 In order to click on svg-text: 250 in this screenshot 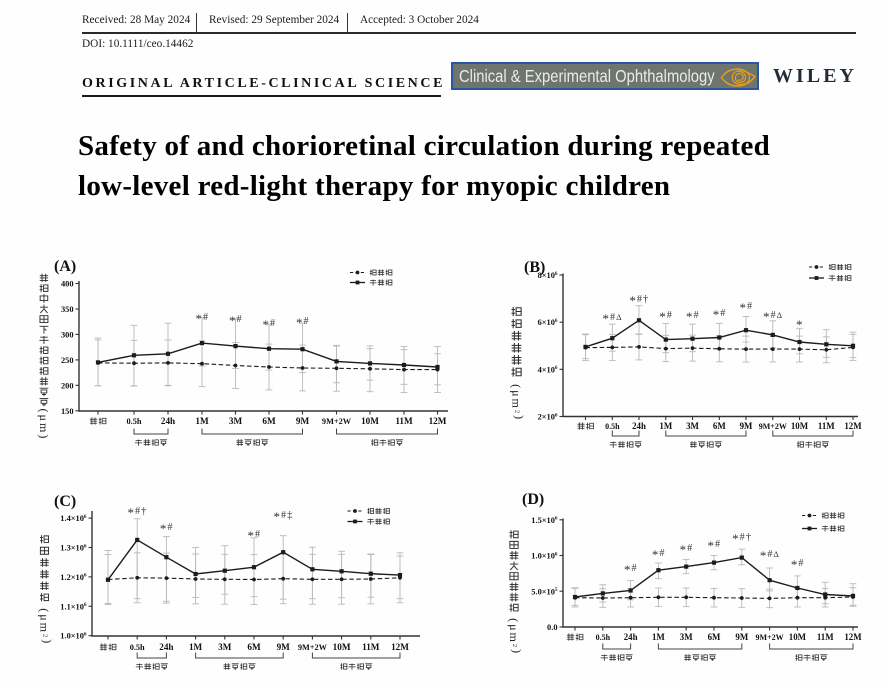, I will do `click(67, 360)`.